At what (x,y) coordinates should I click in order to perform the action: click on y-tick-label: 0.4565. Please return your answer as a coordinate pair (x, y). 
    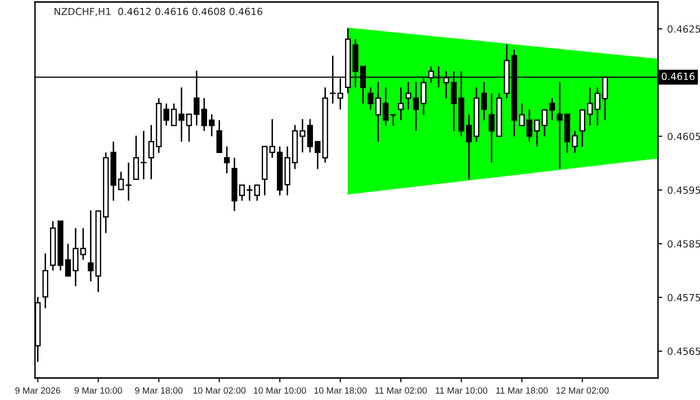
    Looking at the image, I should click on (684, 351).